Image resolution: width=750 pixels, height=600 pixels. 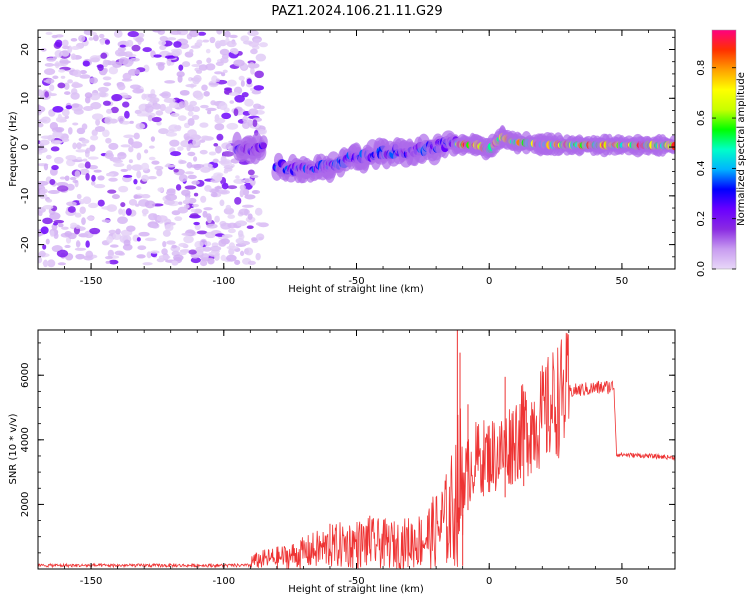 What do you see at coordinates (673, 146) in the screenshot?
I see `spectrogram-ridge-mark` at bounding box center [673, 146].